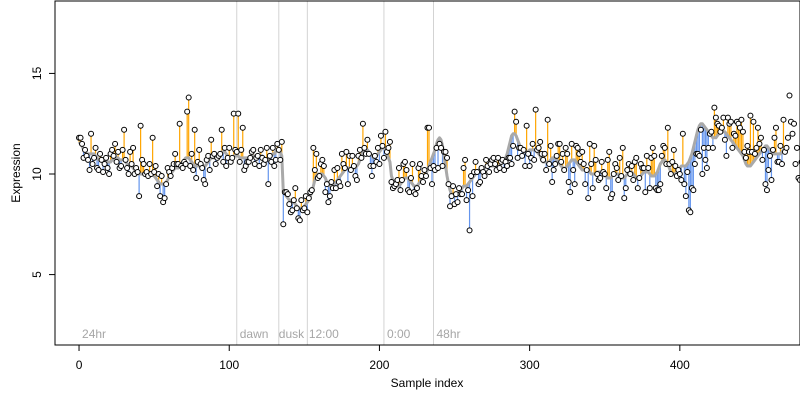 The width and height of the screenshot is (800, 400). Describe the element at coordinates (94, 334) in the screenshot. I see `annotation-label: 24hr` at that location.